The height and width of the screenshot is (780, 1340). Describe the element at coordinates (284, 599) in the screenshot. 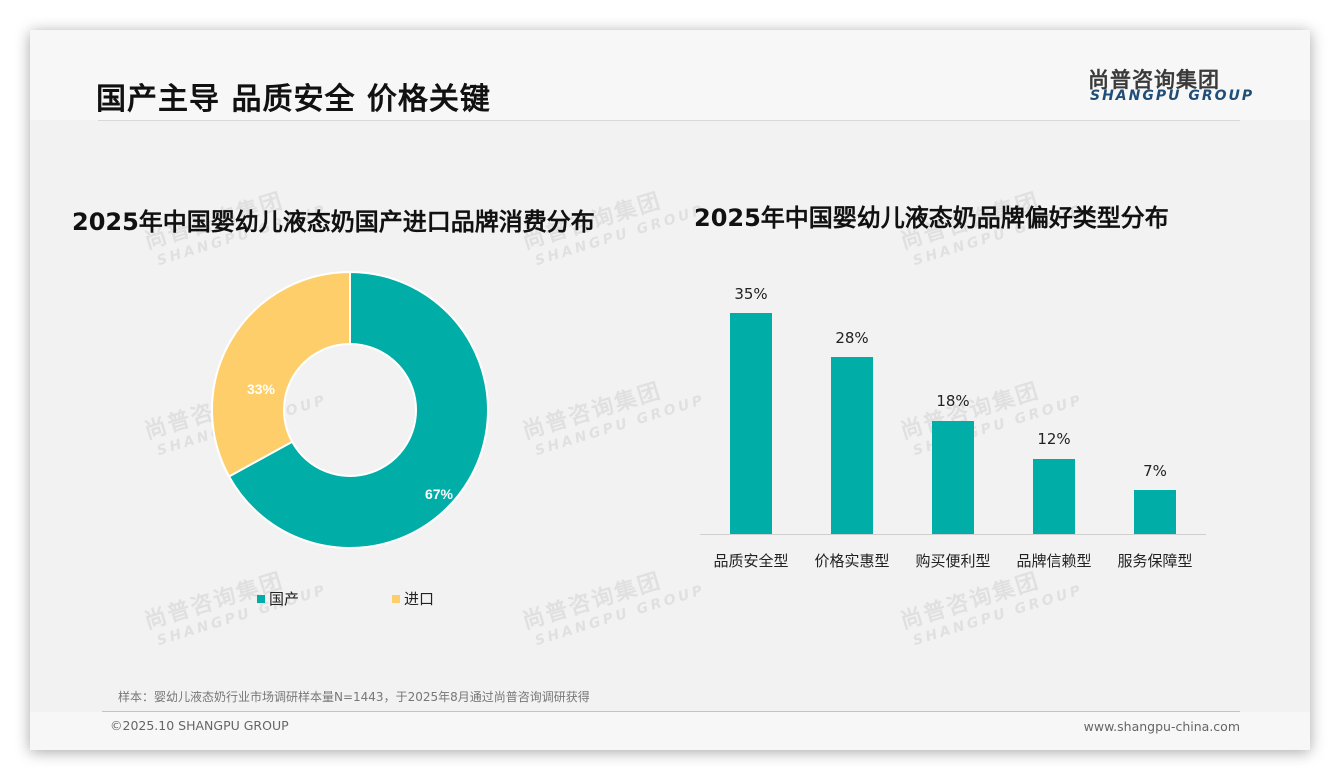

I see `legend-label: 国产` at that location.